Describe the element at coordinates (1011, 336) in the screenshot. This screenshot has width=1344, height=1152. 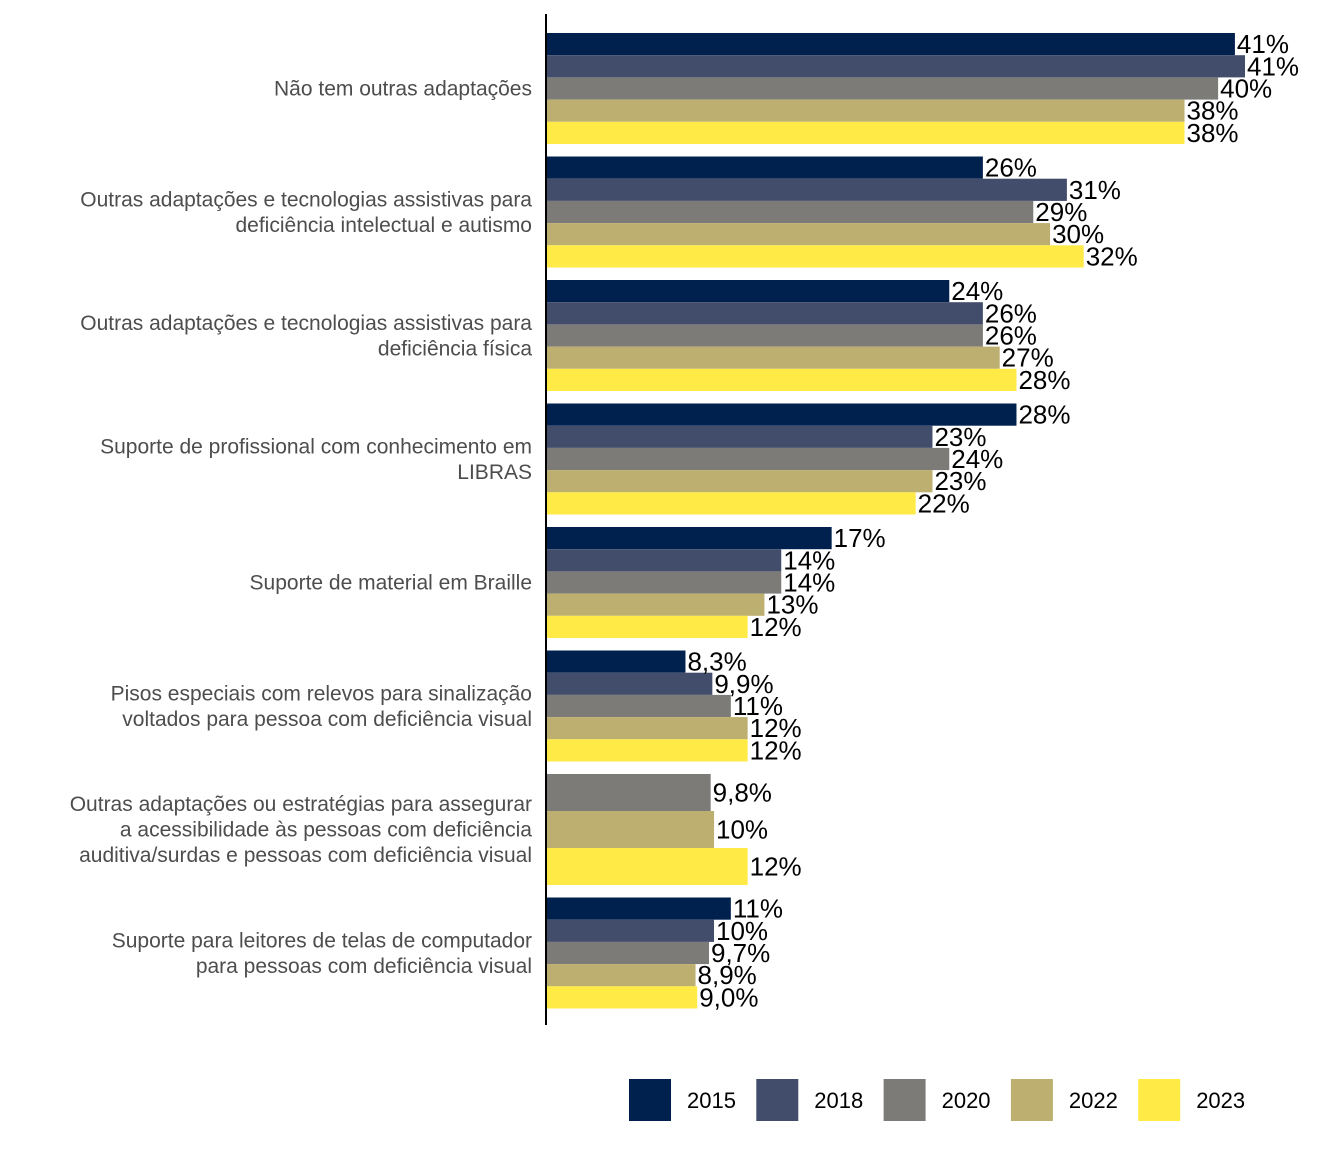
I see `value-label-2020-cat-2: 26%` at that location.